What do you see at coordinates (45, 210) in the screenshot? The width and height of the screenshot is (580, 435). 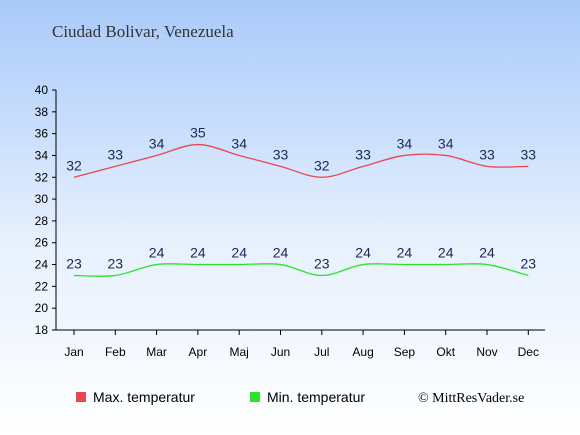 I see `y-ticks: 18 20 22 24 26 28 30 32 34 36 38 40` at bounding box center [45, 210].